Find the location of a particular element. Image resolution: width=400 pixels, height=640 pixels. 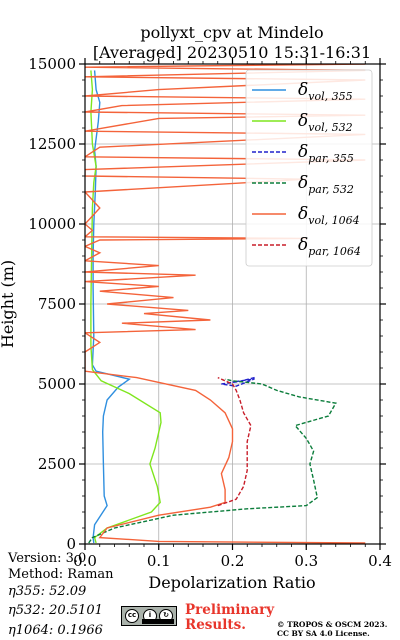

y-axis-label: Height (m) is located at coordinates (8, 304).